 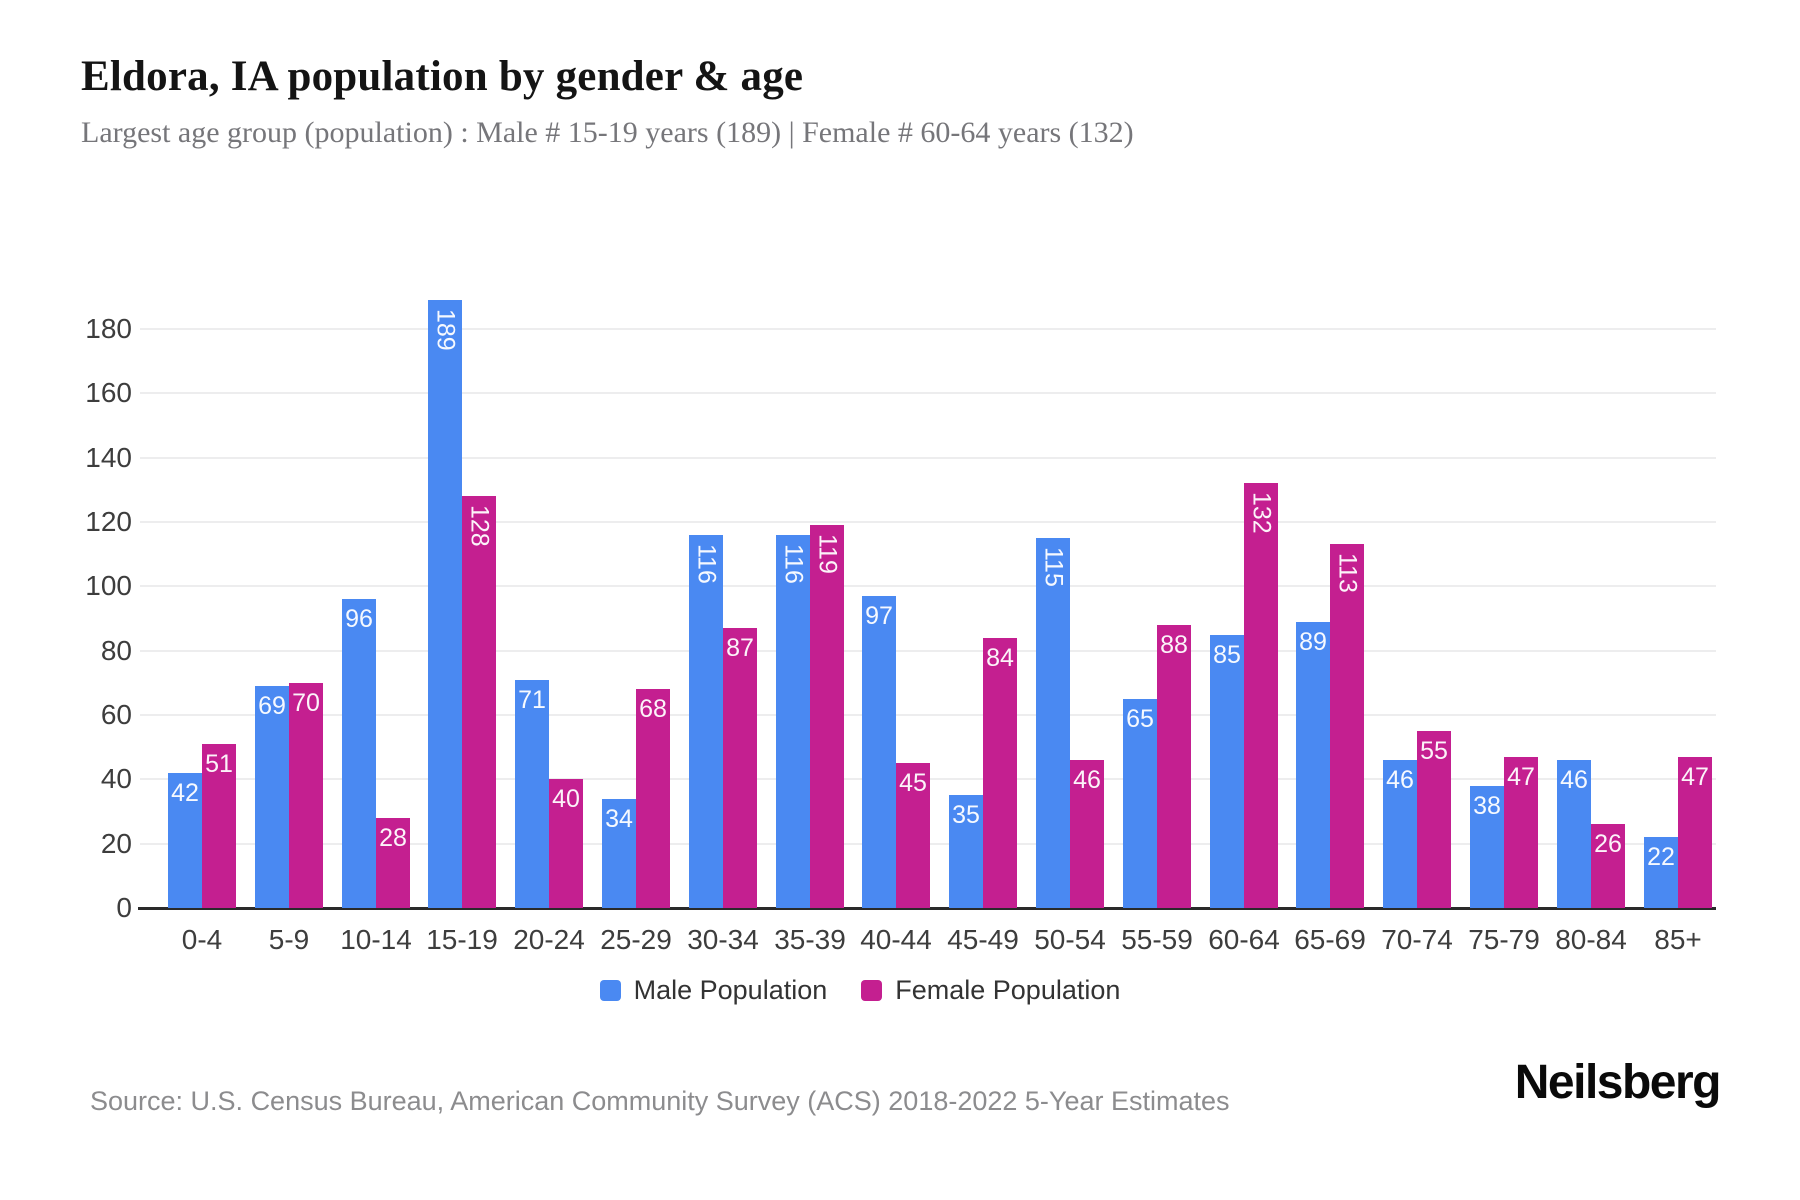 What do you see at coordinates (1140, 803) in the screenshot?
I see `bar-male: 65` at bounding box center [1140, 803].